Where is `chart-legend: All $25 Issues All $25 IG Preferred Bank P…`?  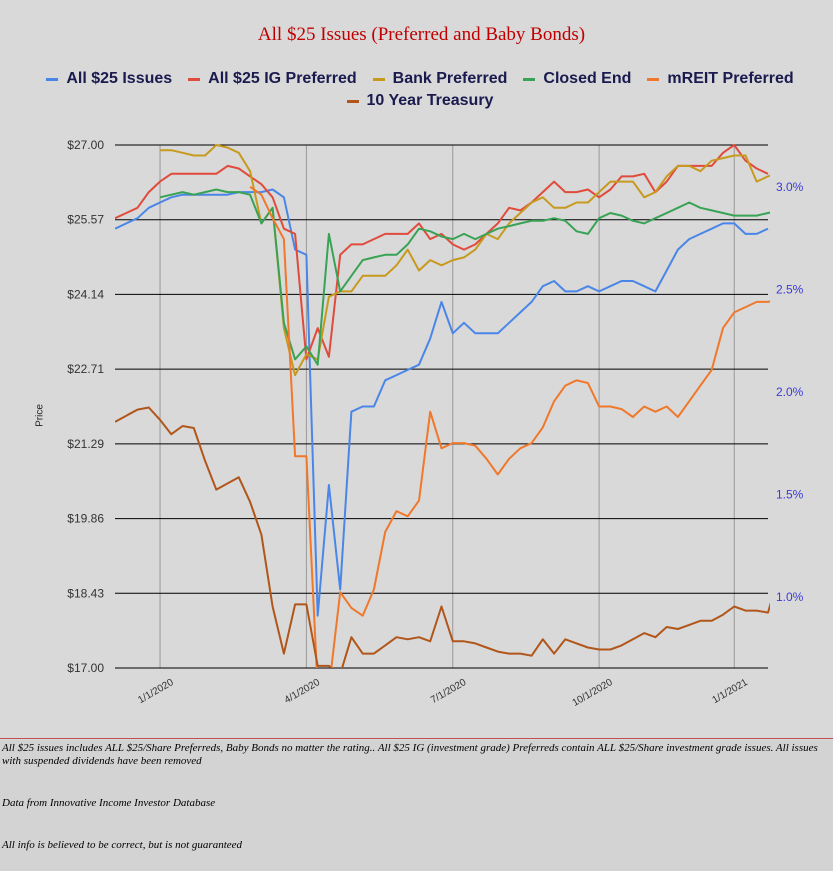 chart-legend: All $25 Issues All $25 IG Preferred Bank P… is located at coordinates (420, 90).